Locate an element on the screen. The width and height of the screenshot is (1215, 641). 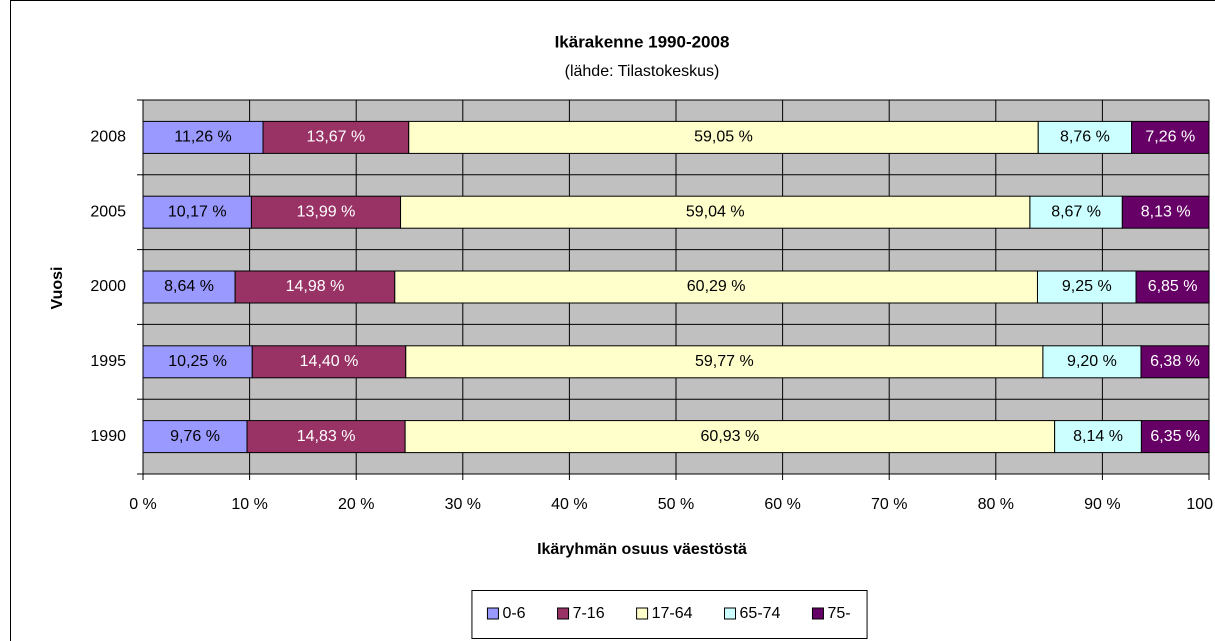
data-label: 10,17 % is located at coordinates (197, 211).